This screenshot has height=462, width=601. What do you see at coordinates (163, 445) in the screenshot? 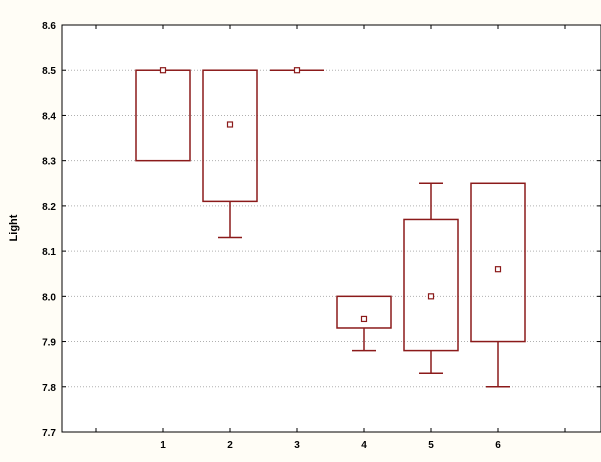
I see `x-tick-label: 1` at bounding box center [163, 445].